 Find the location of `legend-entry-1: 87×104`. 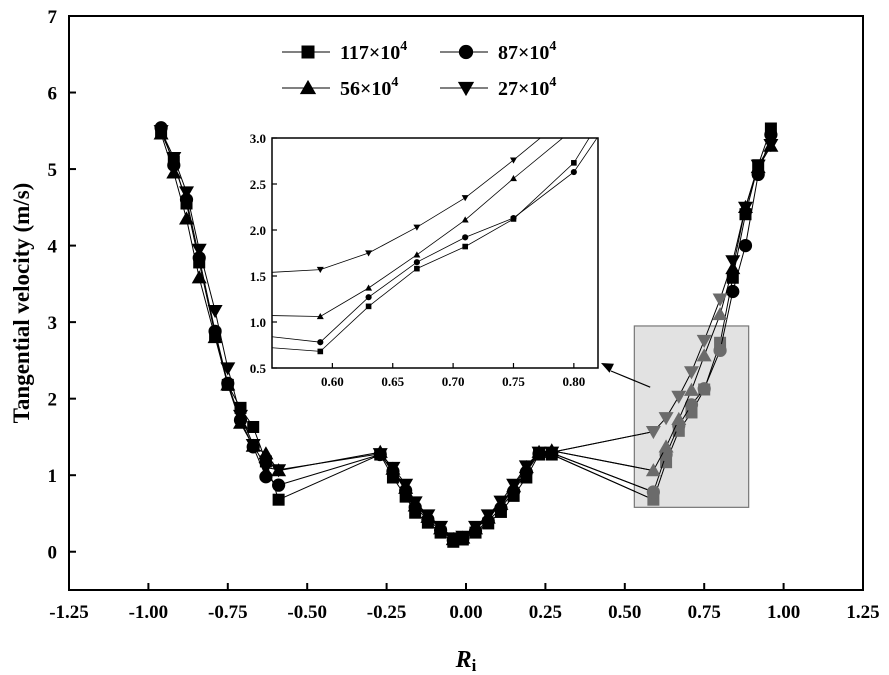

legend-entry-1: 87×104 is located at coordinates (498, 51).